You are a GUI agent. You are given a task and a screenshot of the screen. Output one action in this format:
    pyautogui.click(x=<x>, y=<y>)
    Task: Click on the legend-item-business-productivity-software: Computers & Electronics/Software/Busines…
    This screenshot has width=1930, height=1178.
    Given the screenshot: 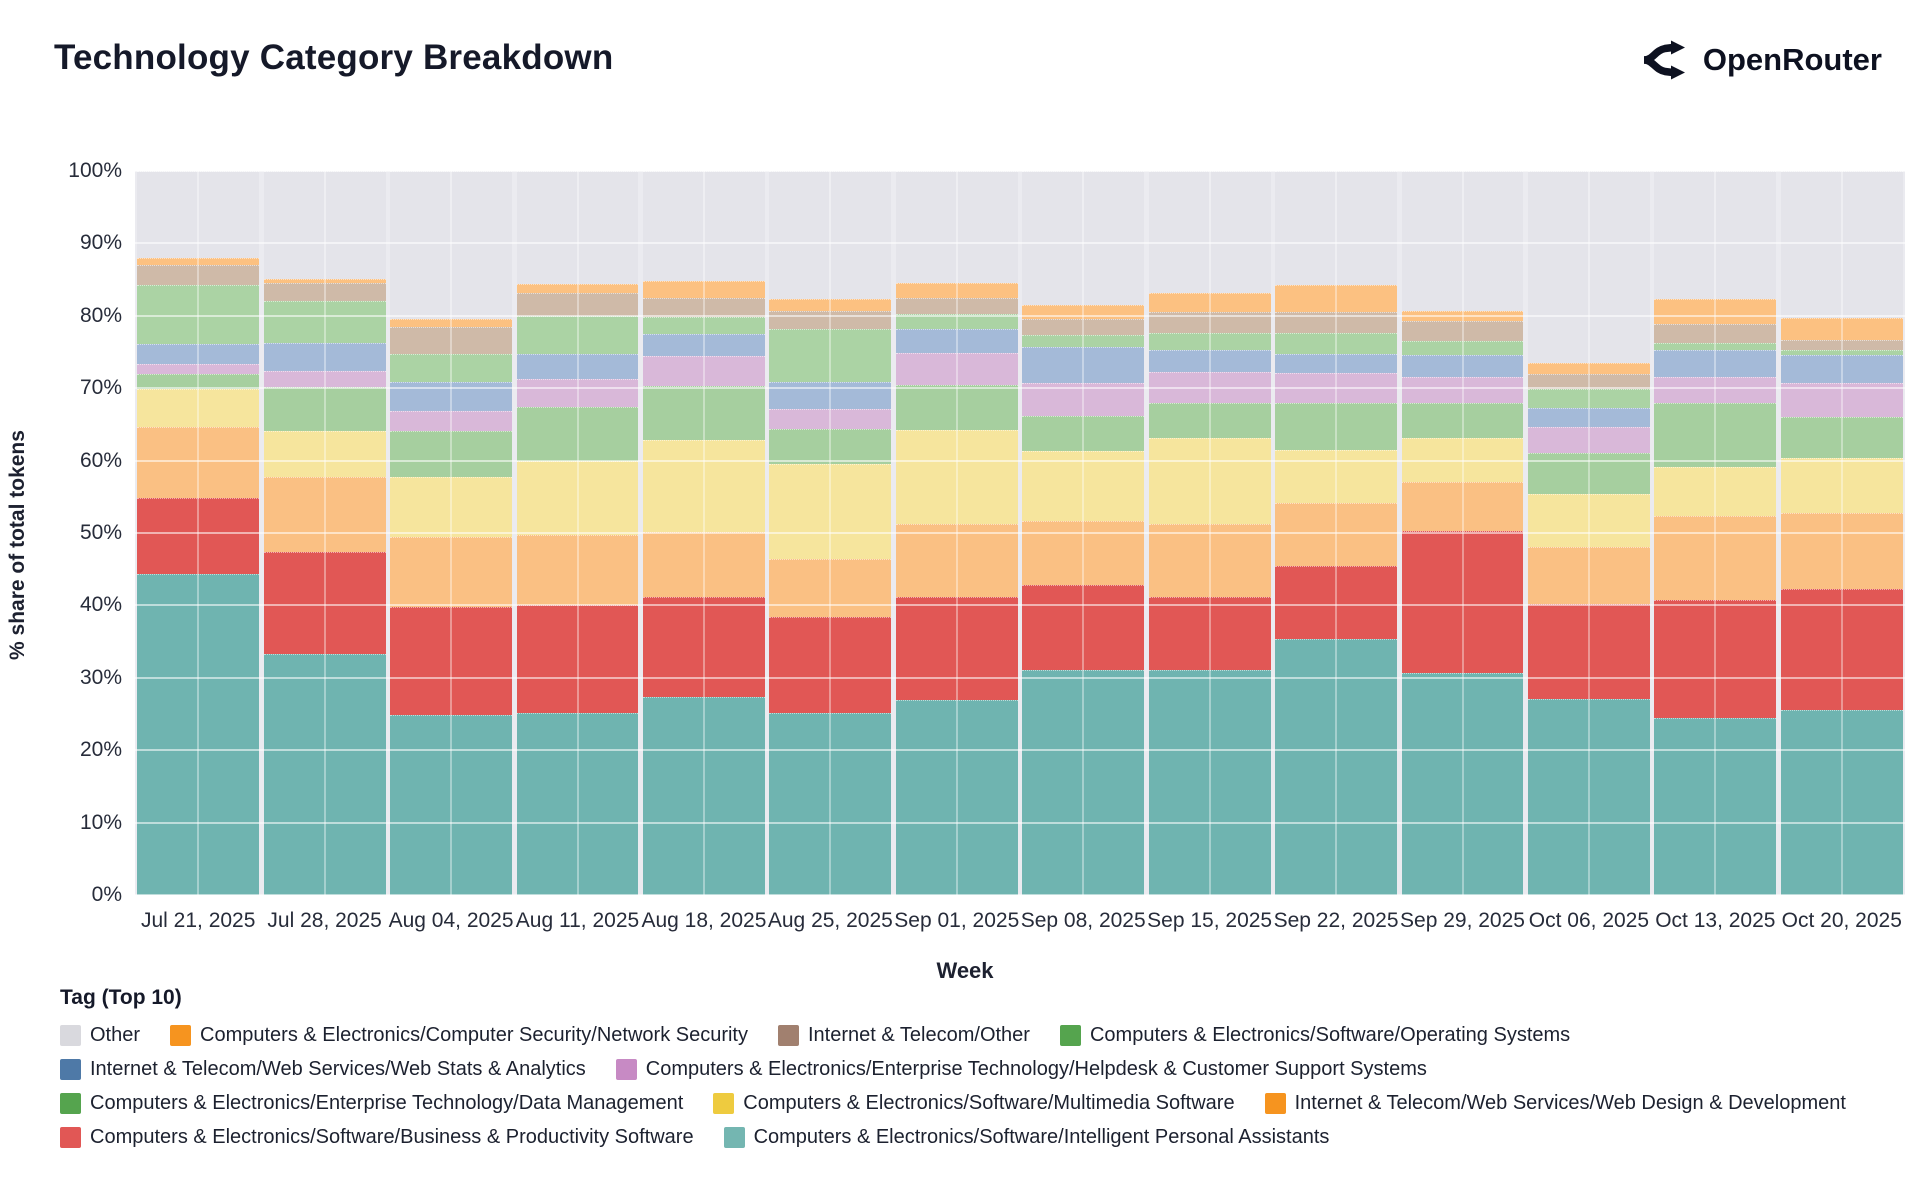 What is the action you would take?
    pyautogui.click(x=377, y=1137)
    